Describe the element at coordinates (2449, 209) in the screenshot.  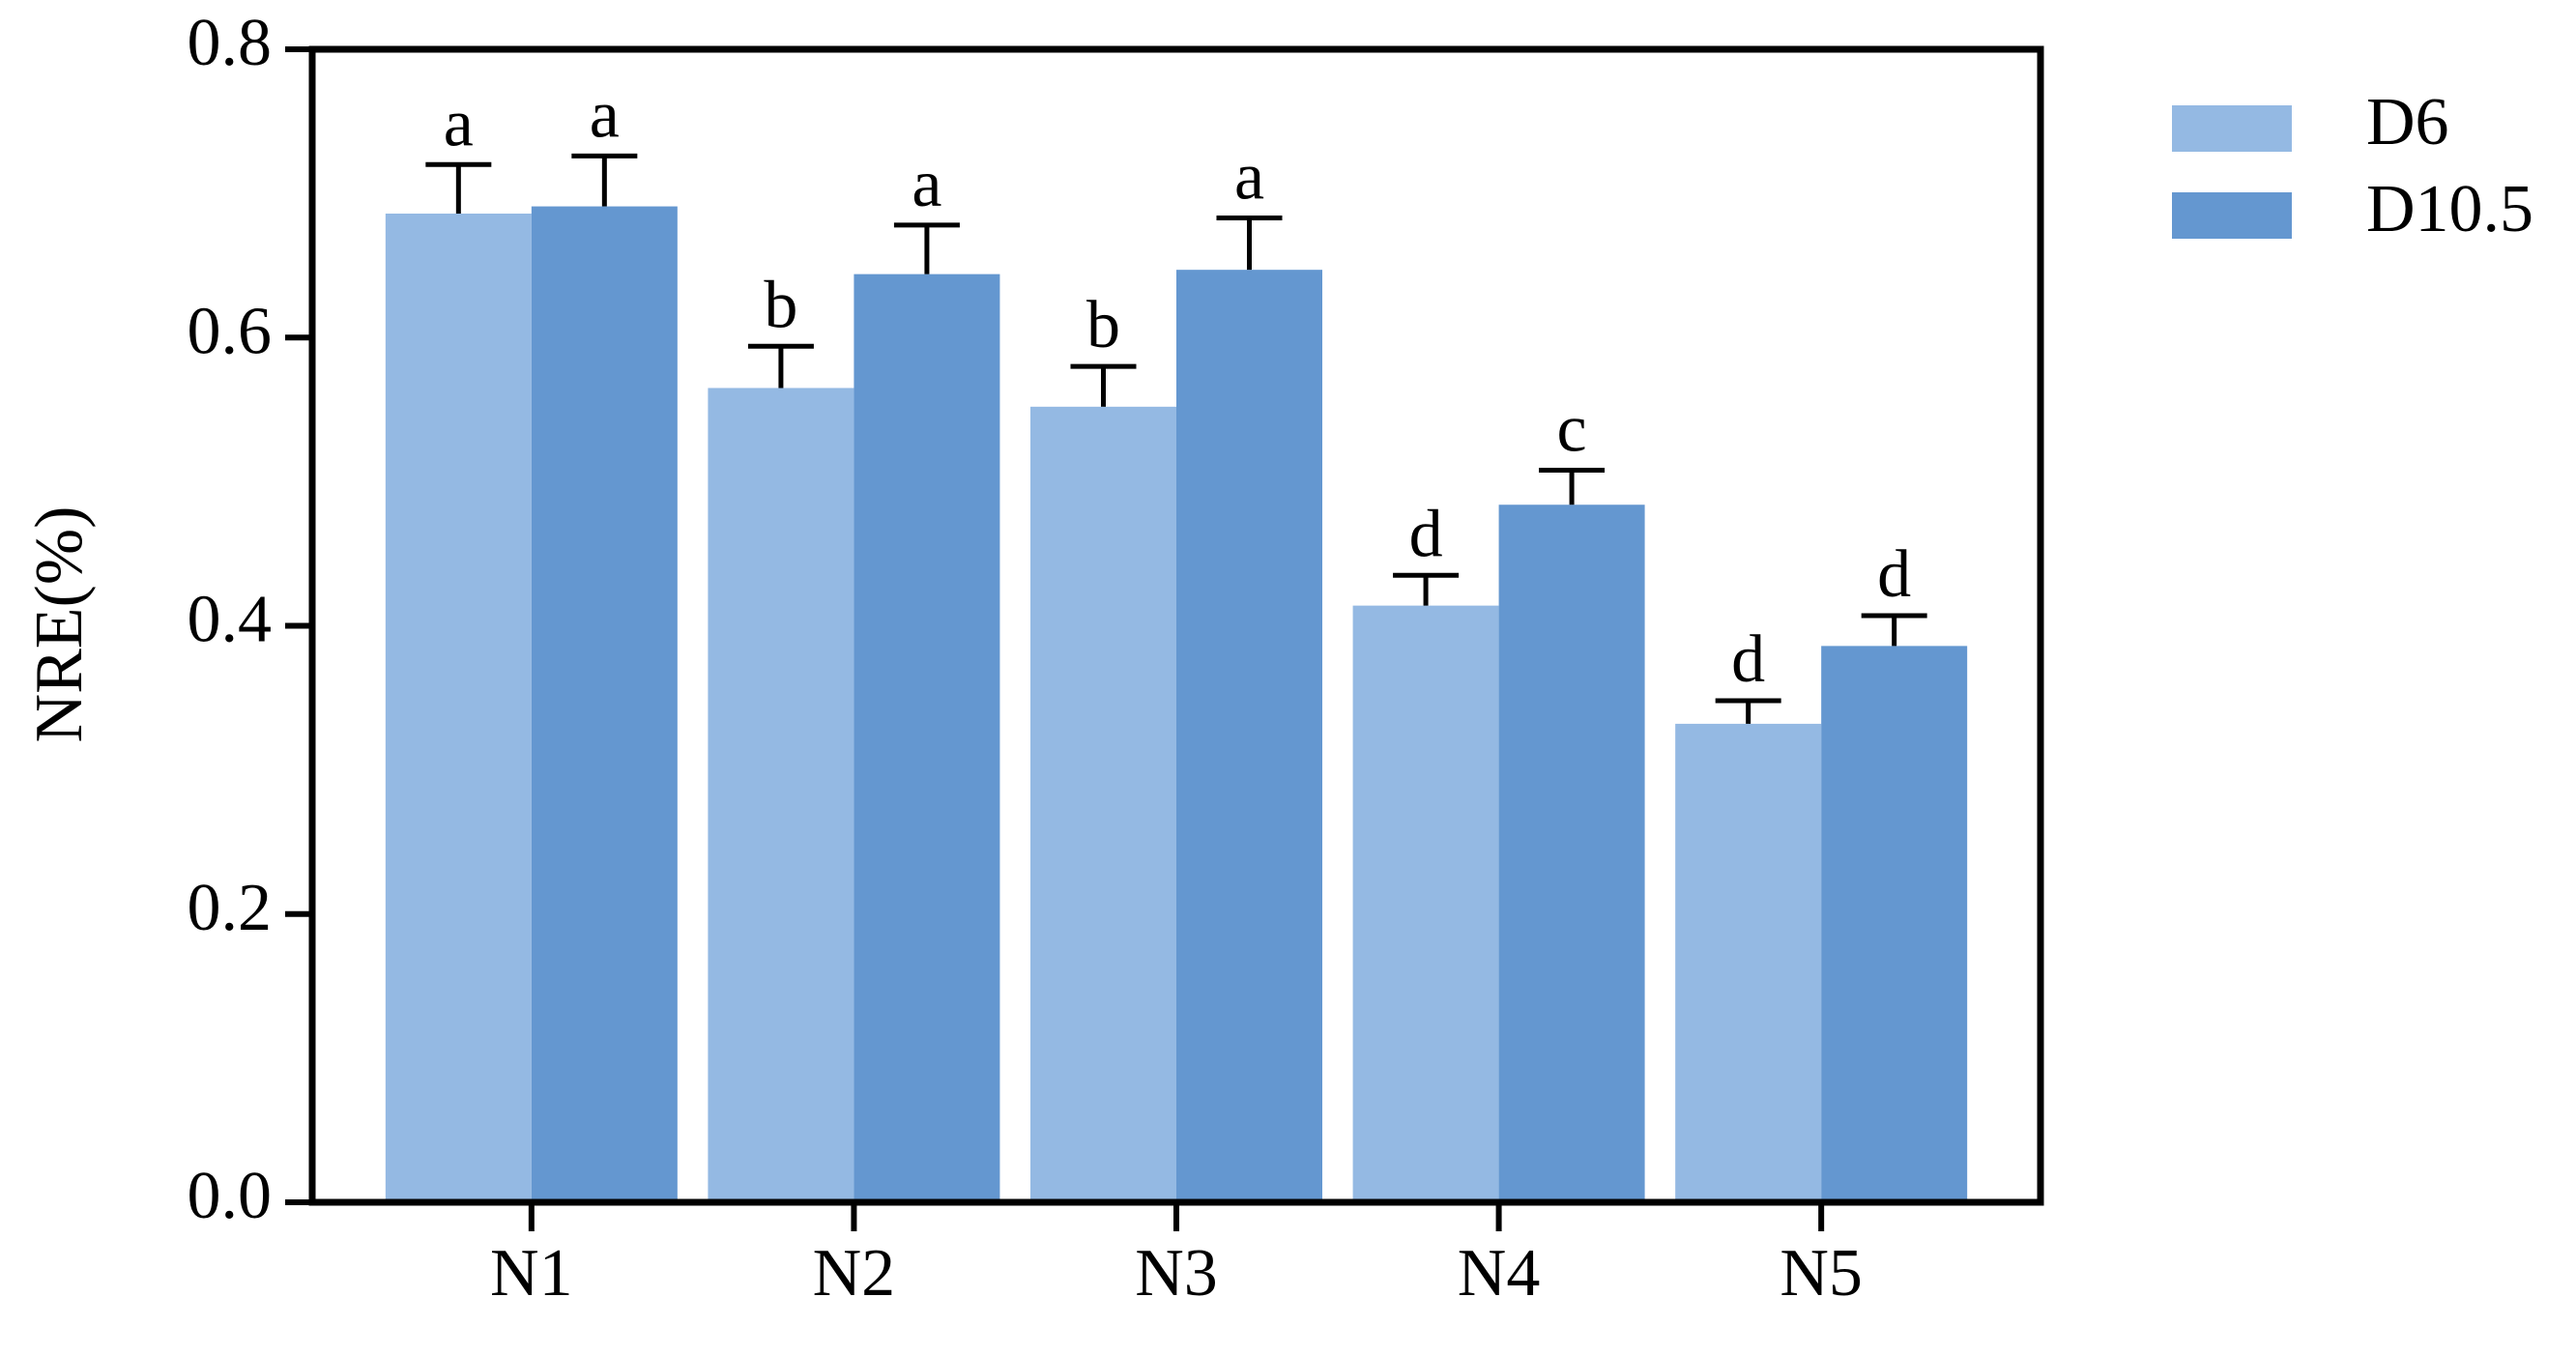
I see `legend-label: D10.5` at that location.